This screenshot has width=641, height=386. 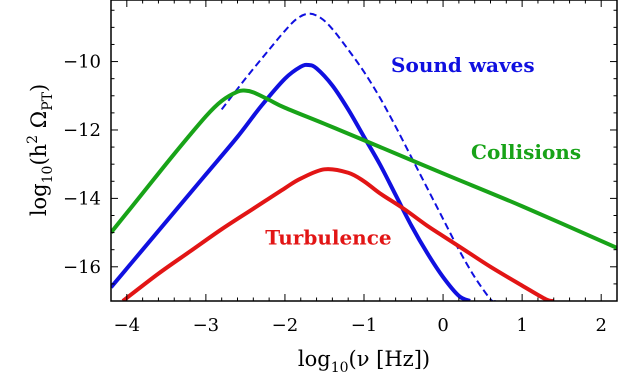 I want to click on x-axis-title: log10(ν [Hz]), so click(x=364, y=361).